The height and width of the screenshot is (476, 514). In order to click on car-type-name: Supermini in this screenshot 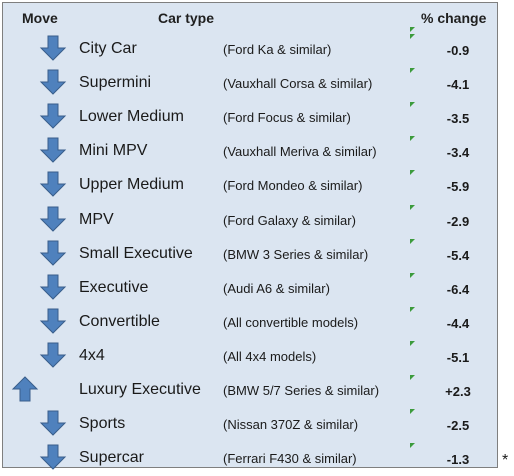, I will do `click(115, 83)`.